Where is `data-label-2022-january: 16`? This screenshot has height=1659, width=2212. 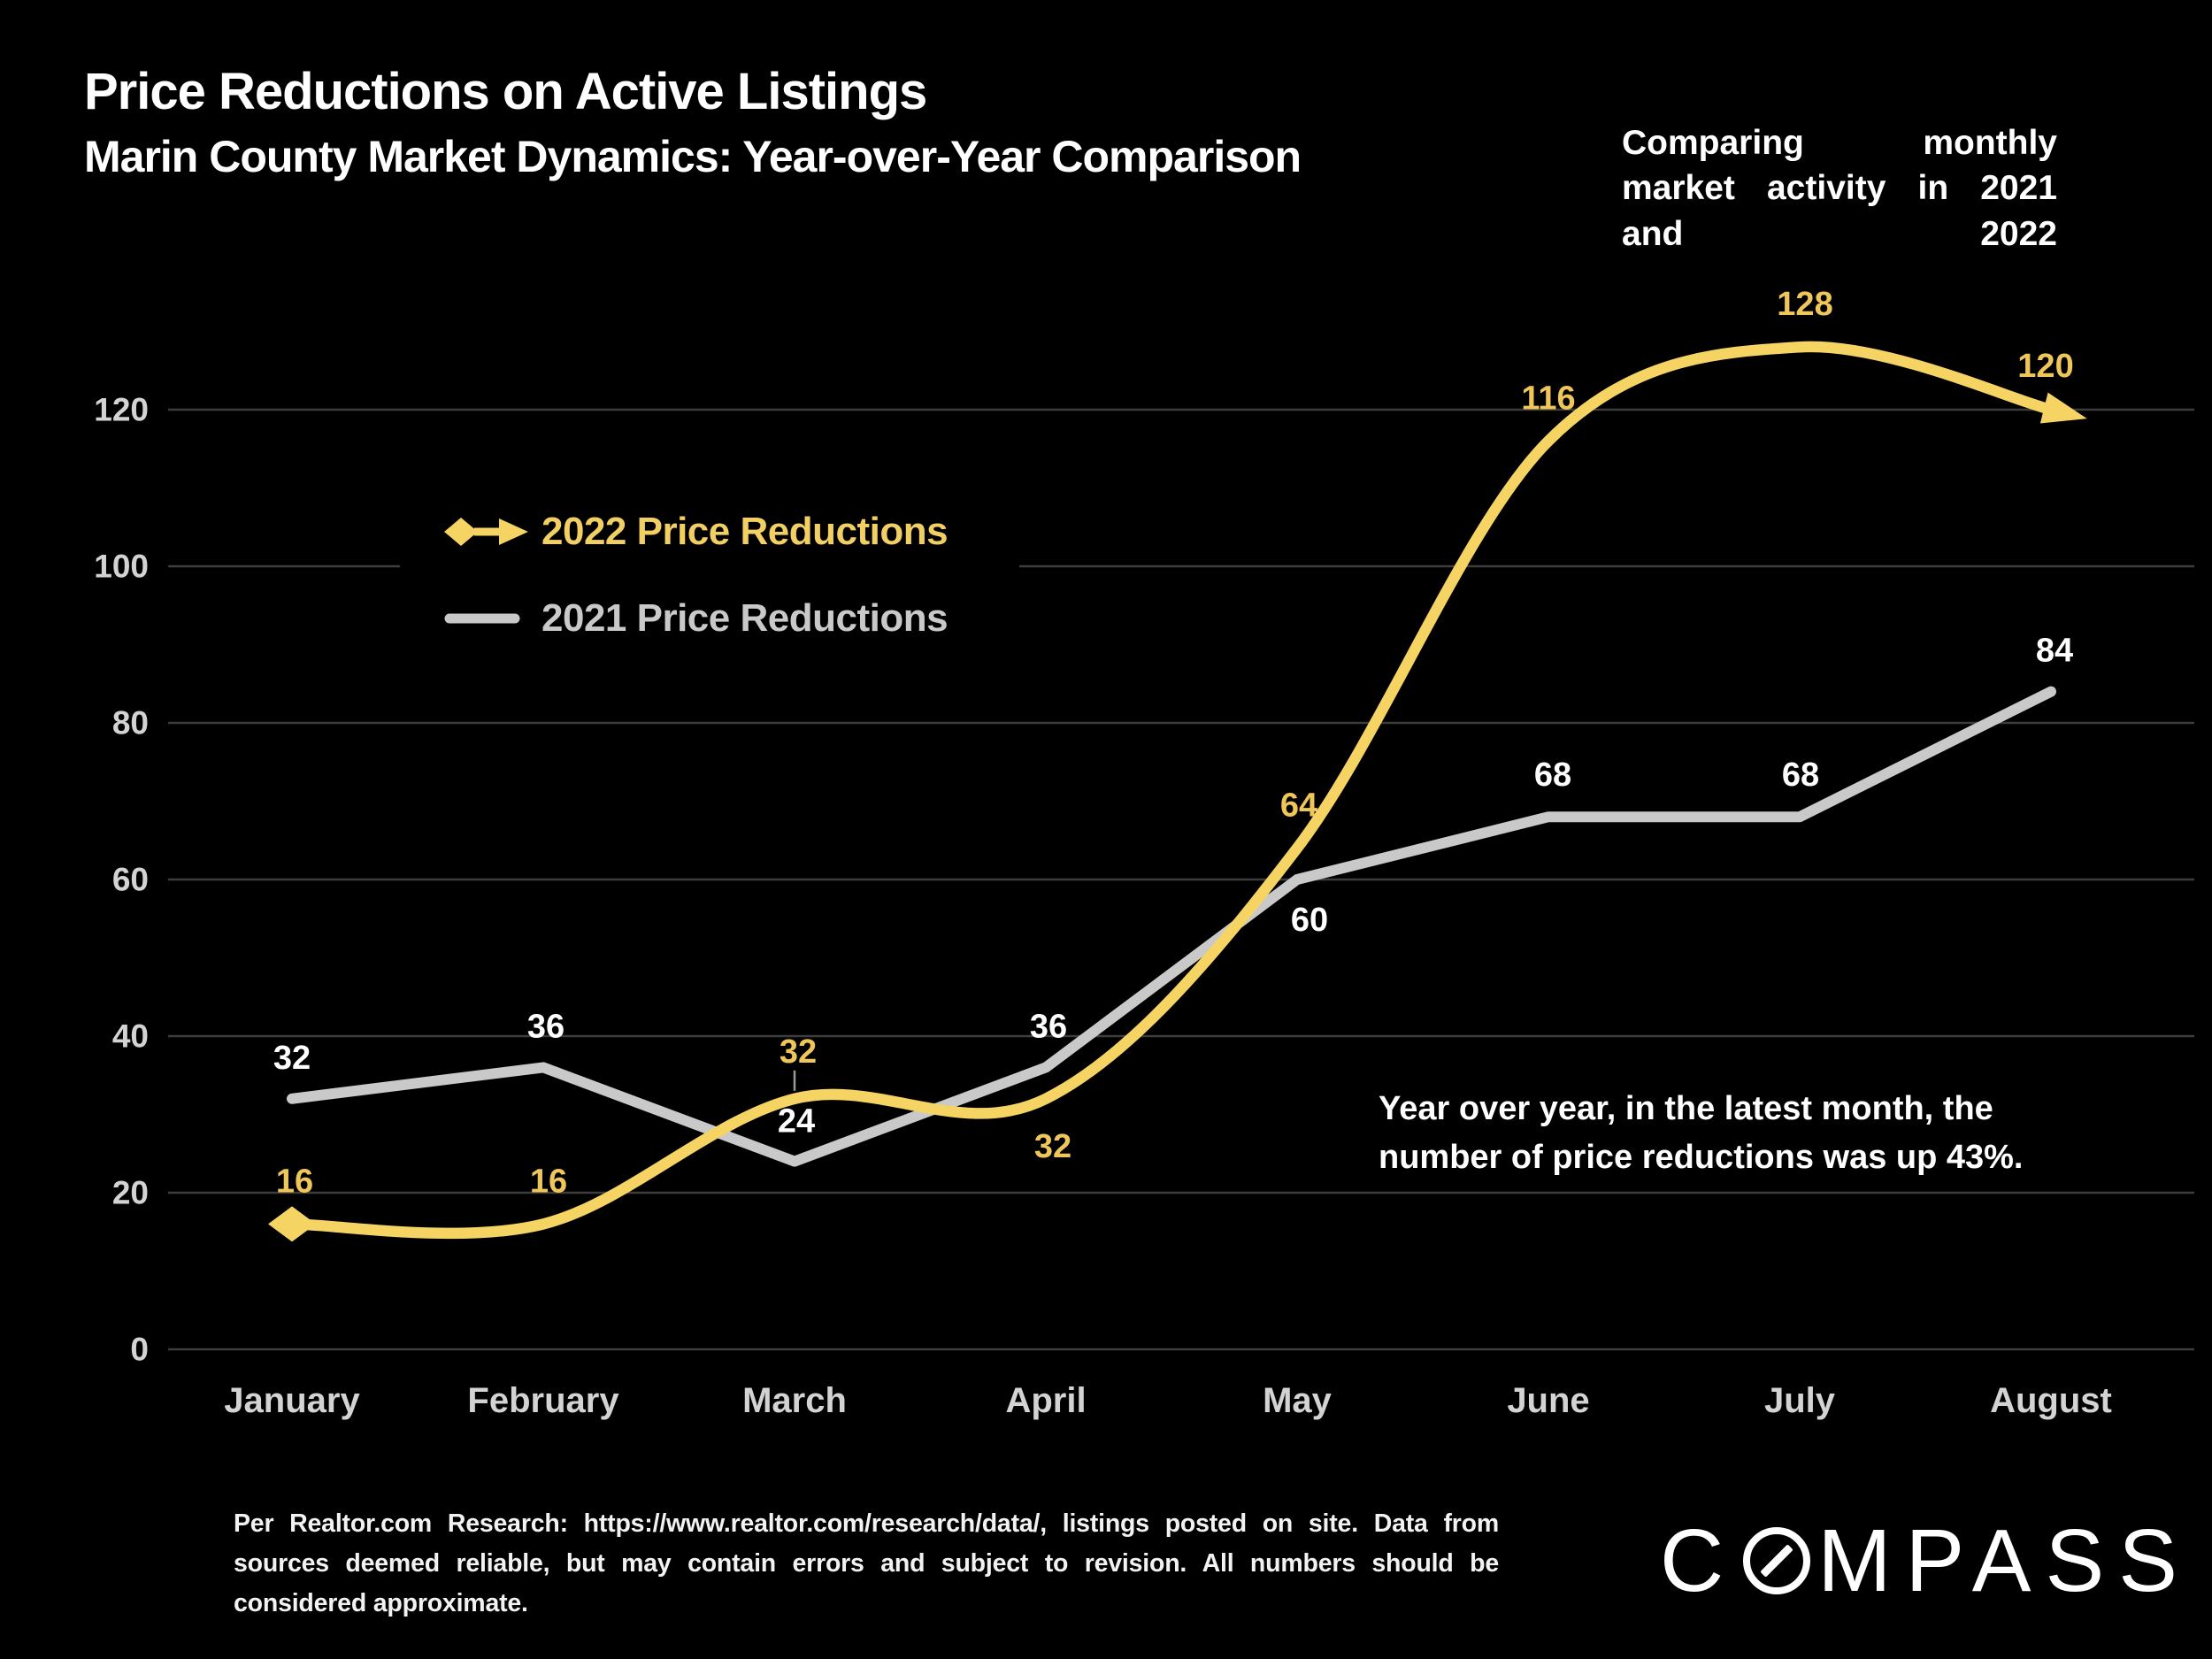
data-label-2022-january: 16 is located at coordinates (294, 1181).